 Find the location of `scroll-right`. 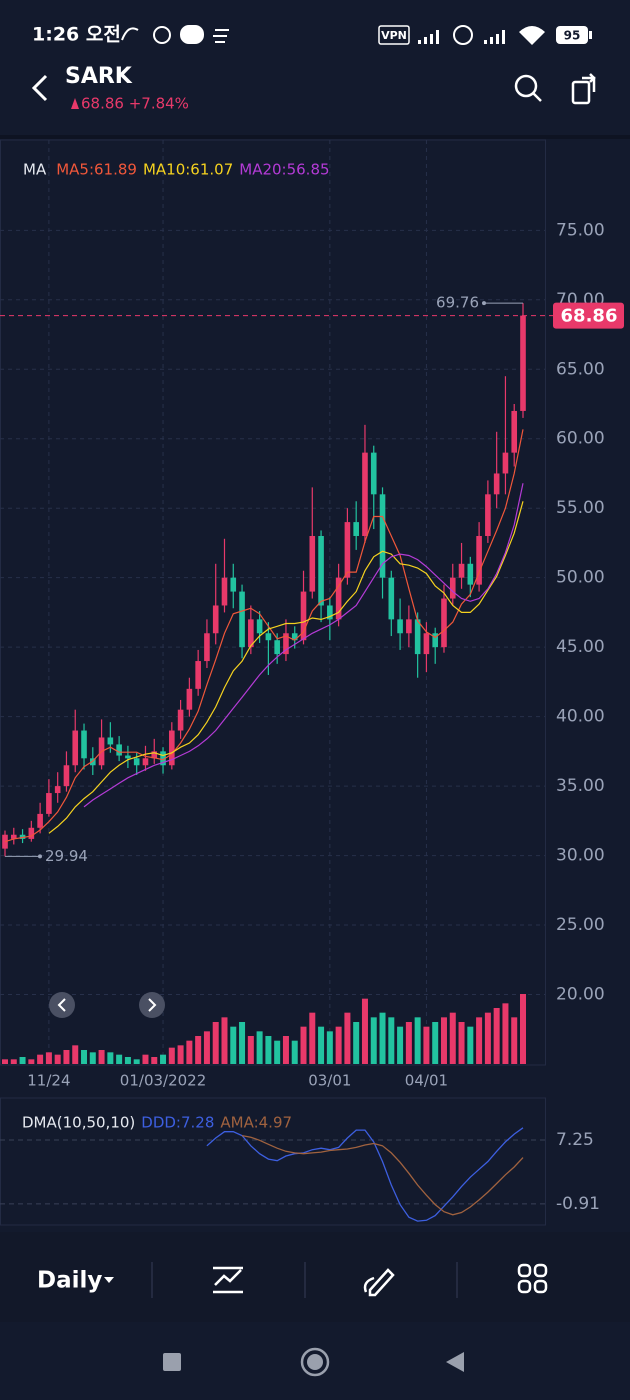

scroll-right is located at coordinates (152, 1005).